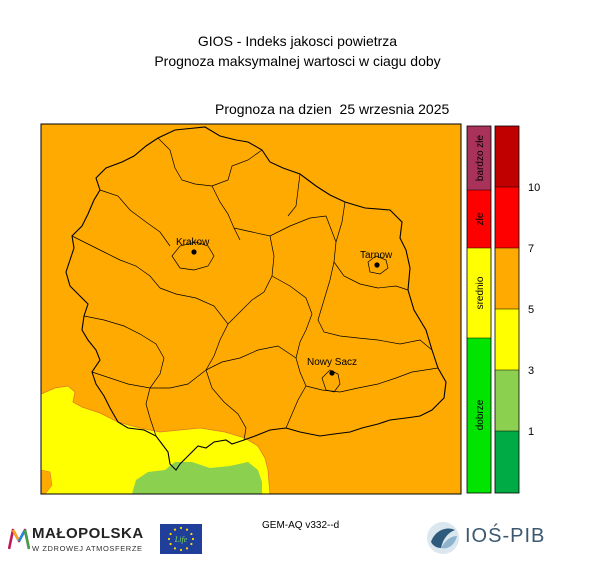 This screenshot has width=595, height=566. I want to click on index-scale: 10 7 5 3 1, so click(517, 309).